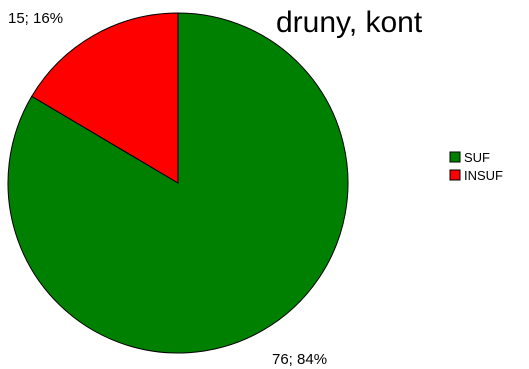 Image resolution: width=529 pixels, height=369 pixels. Describe the element at coordinates (455, 157) in the screenshot. I see `legend-swatch-suf` at that location.